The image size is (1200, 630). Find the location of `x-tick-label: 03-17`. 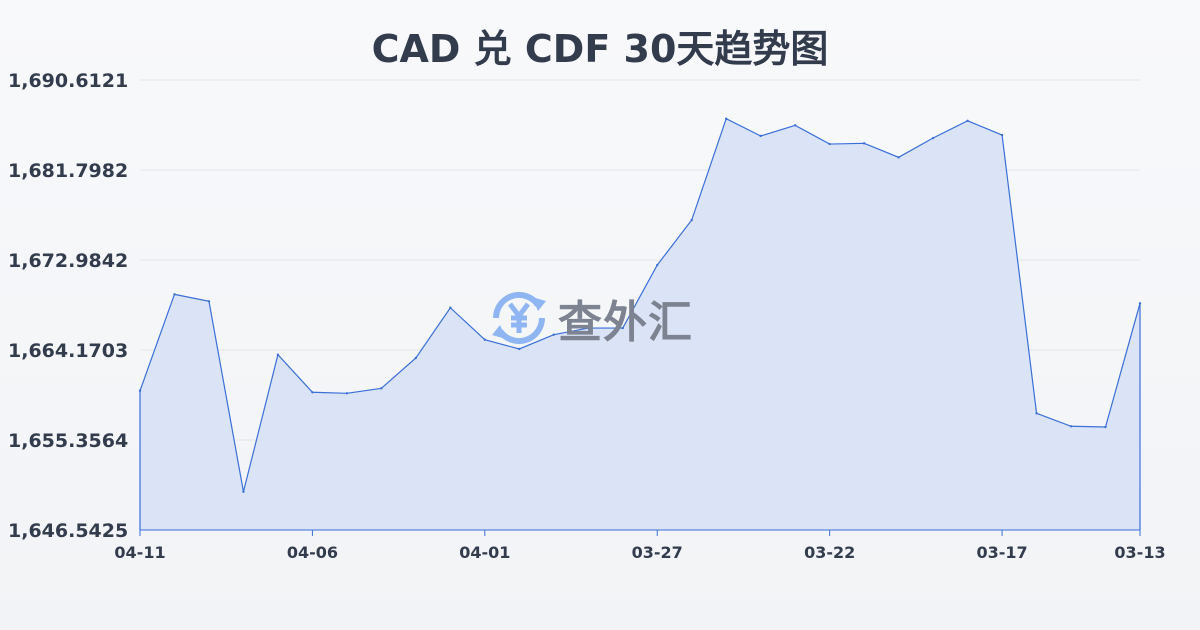

x-tick-label: 03-17 is located at coordinates (1001, 552).